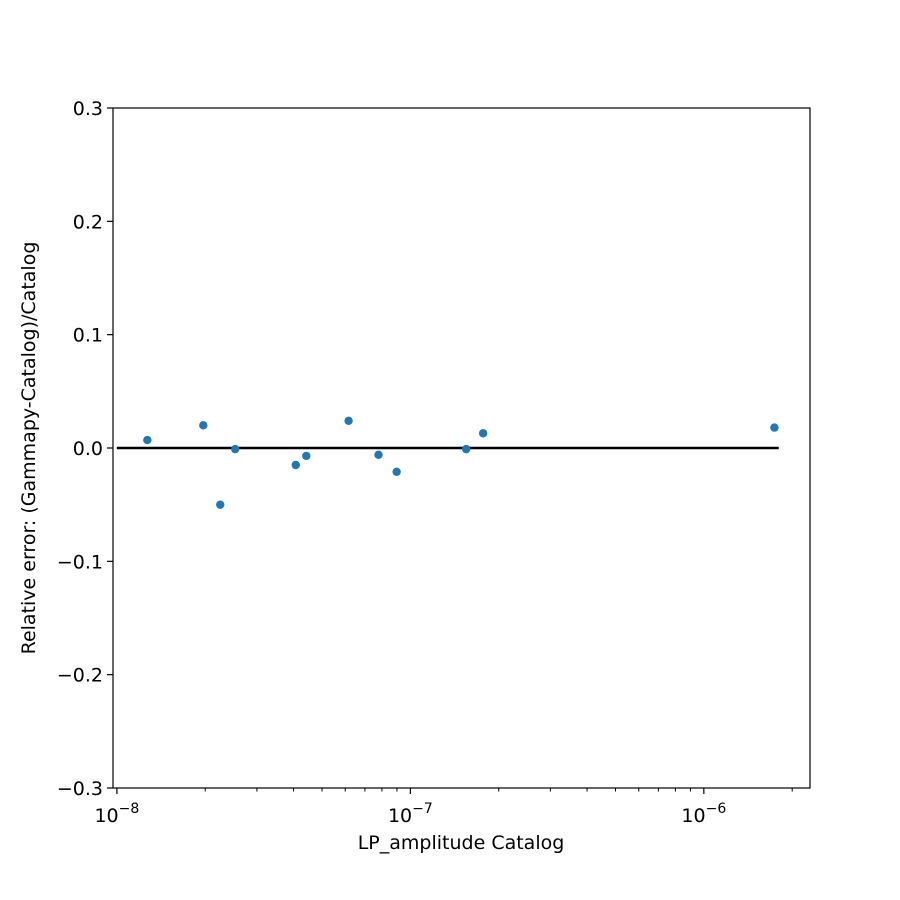 The height and width of the screenshot is (900, 900). I want to click on y-tick-label: 0.2, so click(88, 222).